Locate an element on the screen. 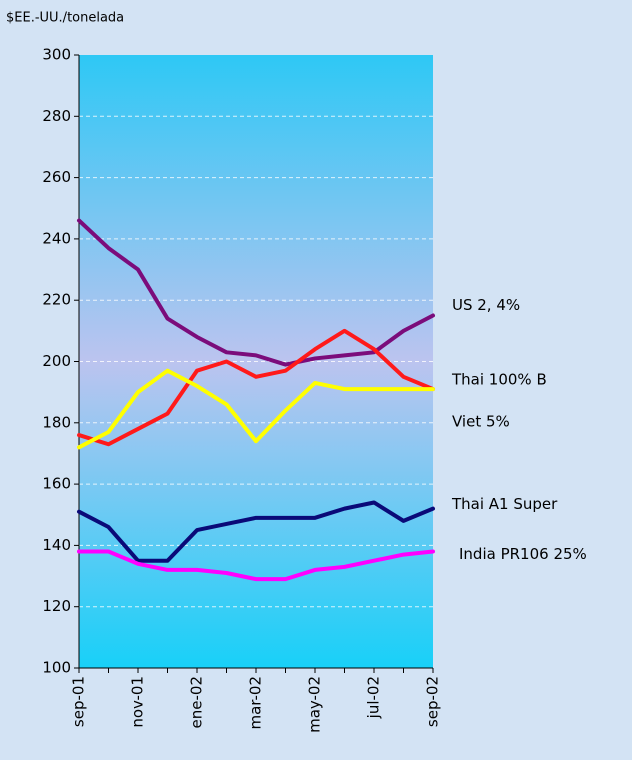  y-tick-label: 100 is located at coordinates (56, 668).